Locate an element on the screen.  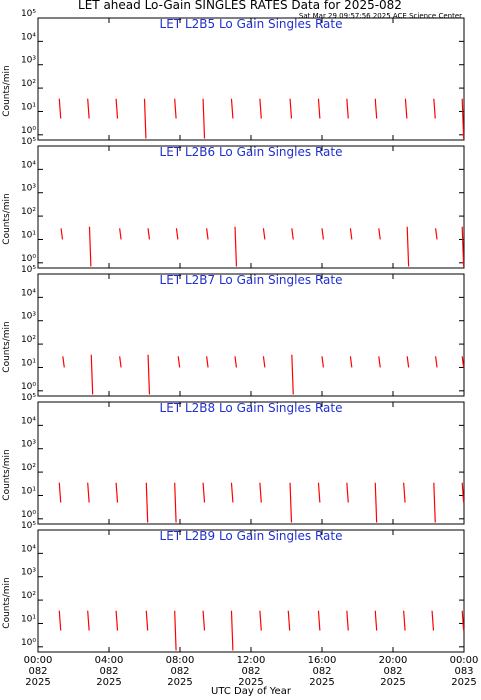
panel-title: LET L2B9 Lo Gain Singles Rate is located at coordinates (251, 536).